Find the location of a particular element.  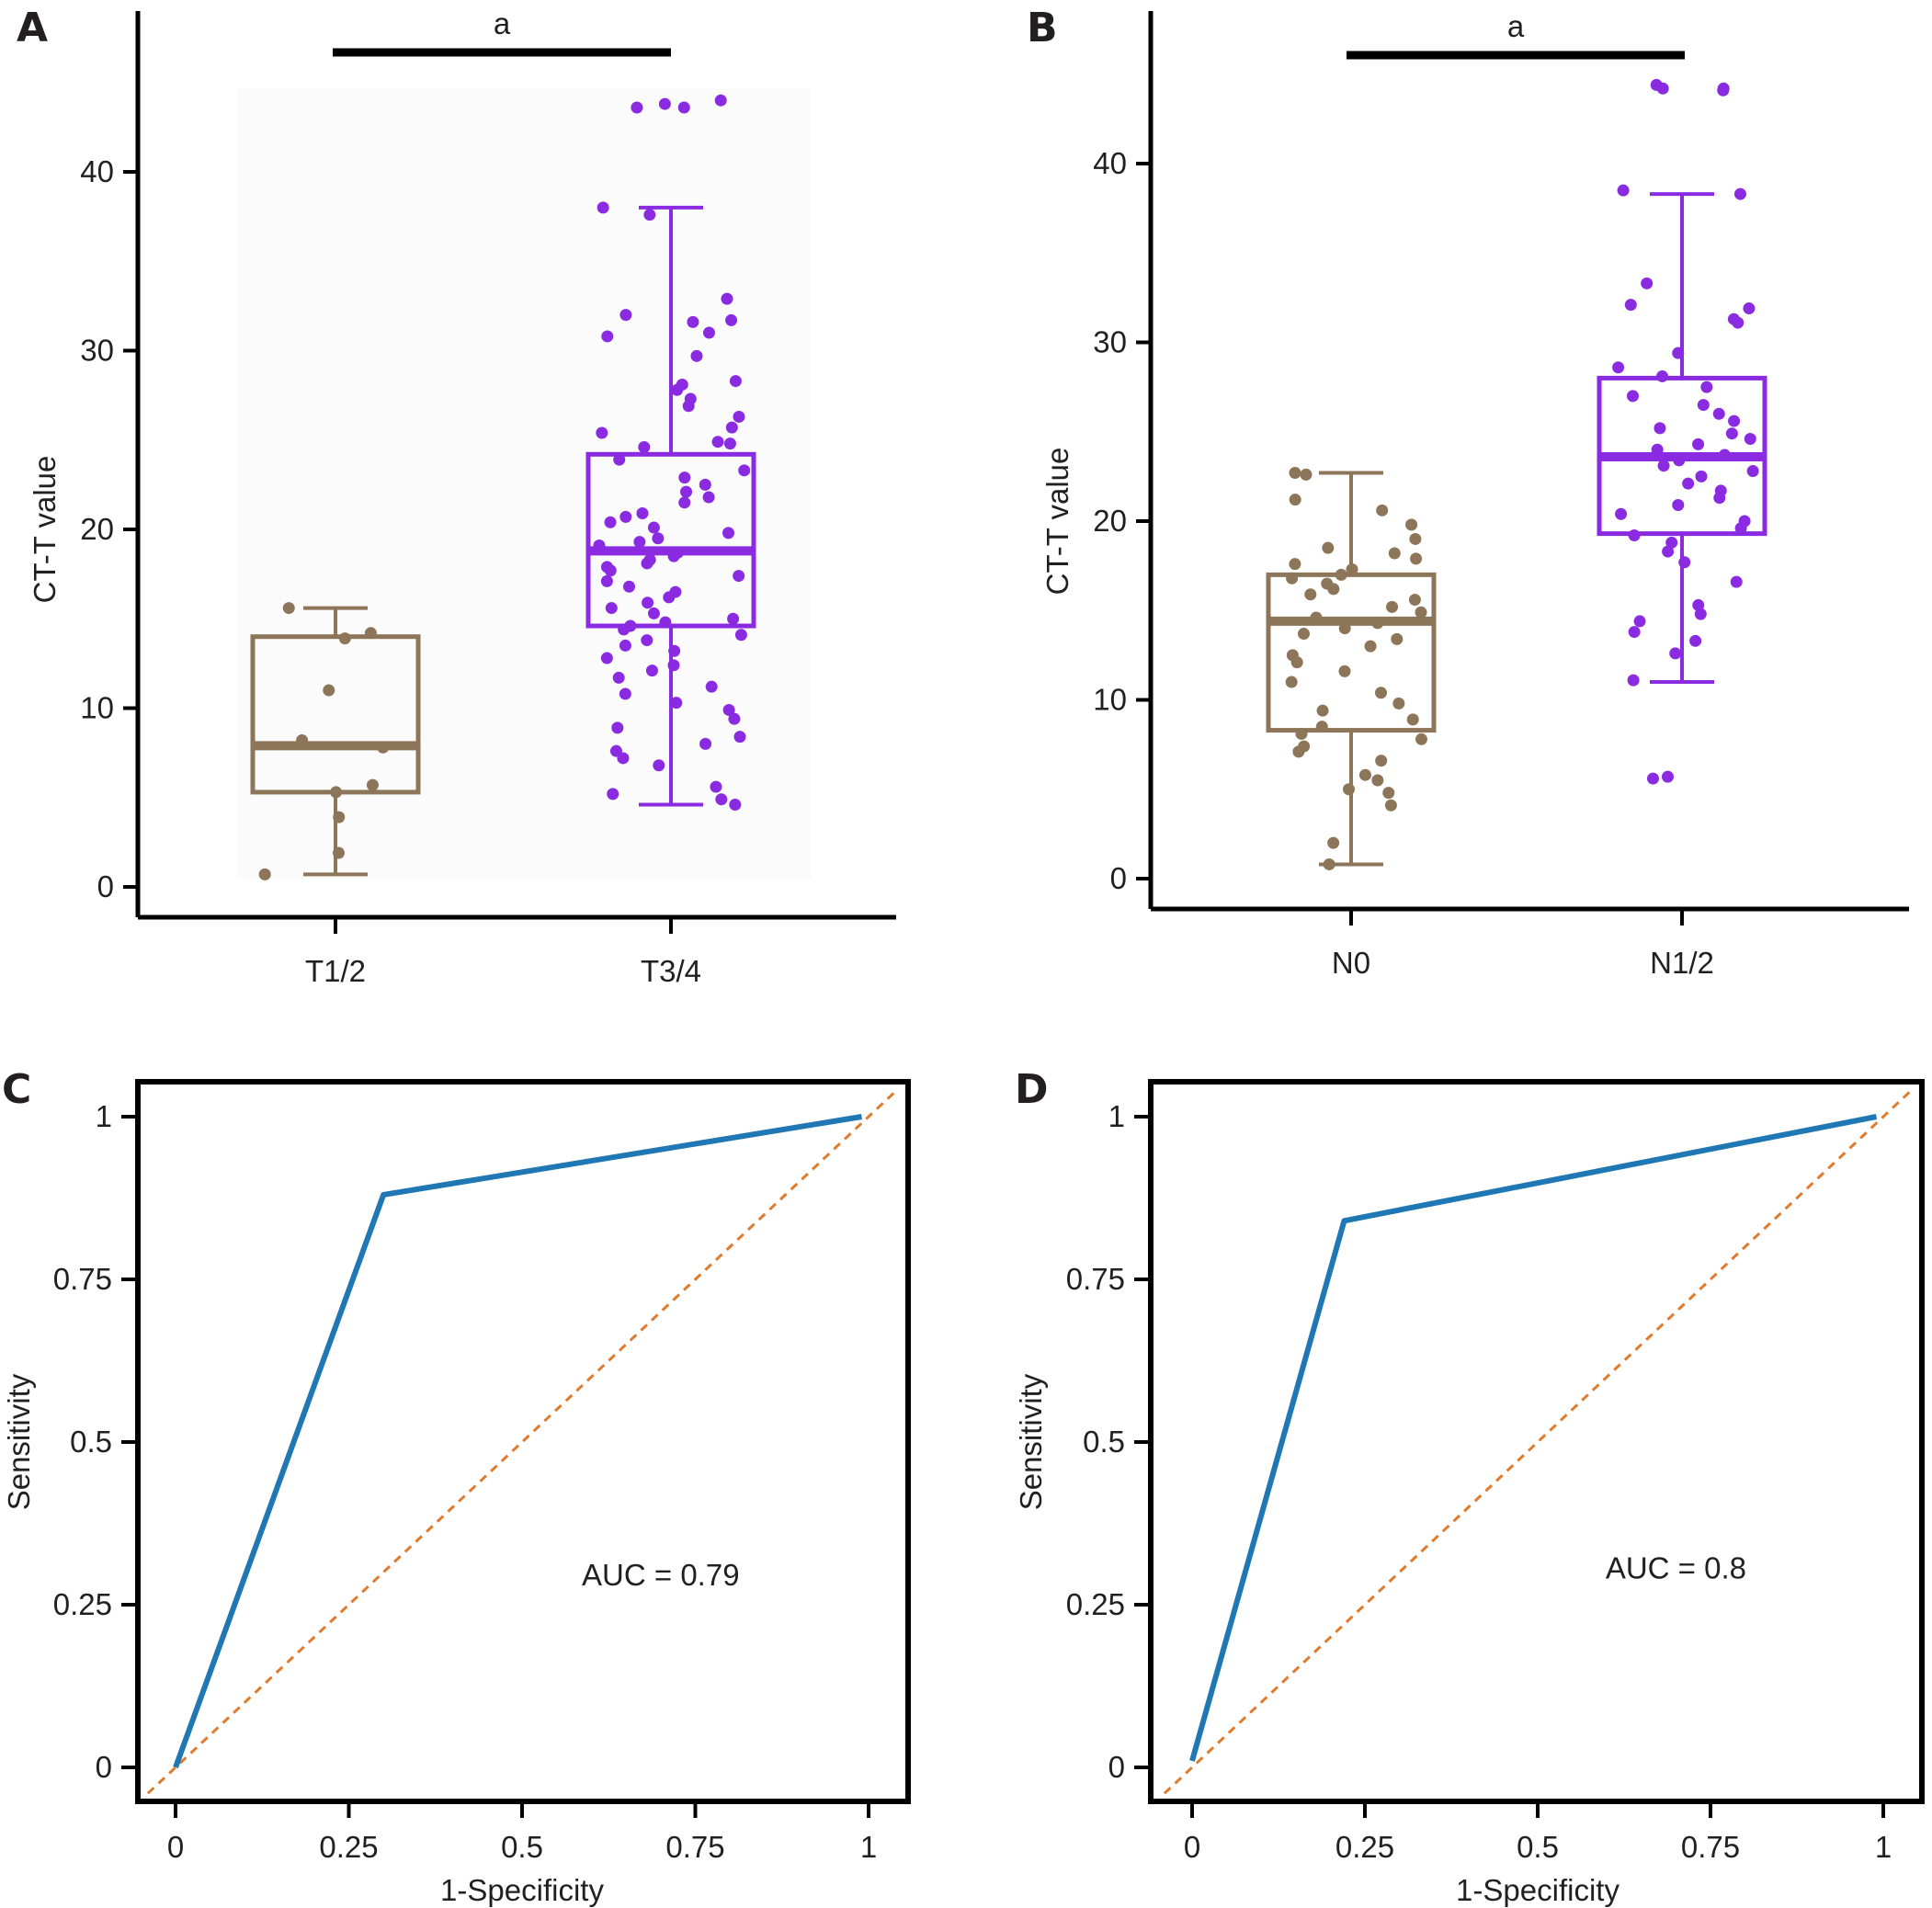

y-tick-label: 30 is located at coordinates (97, 351).